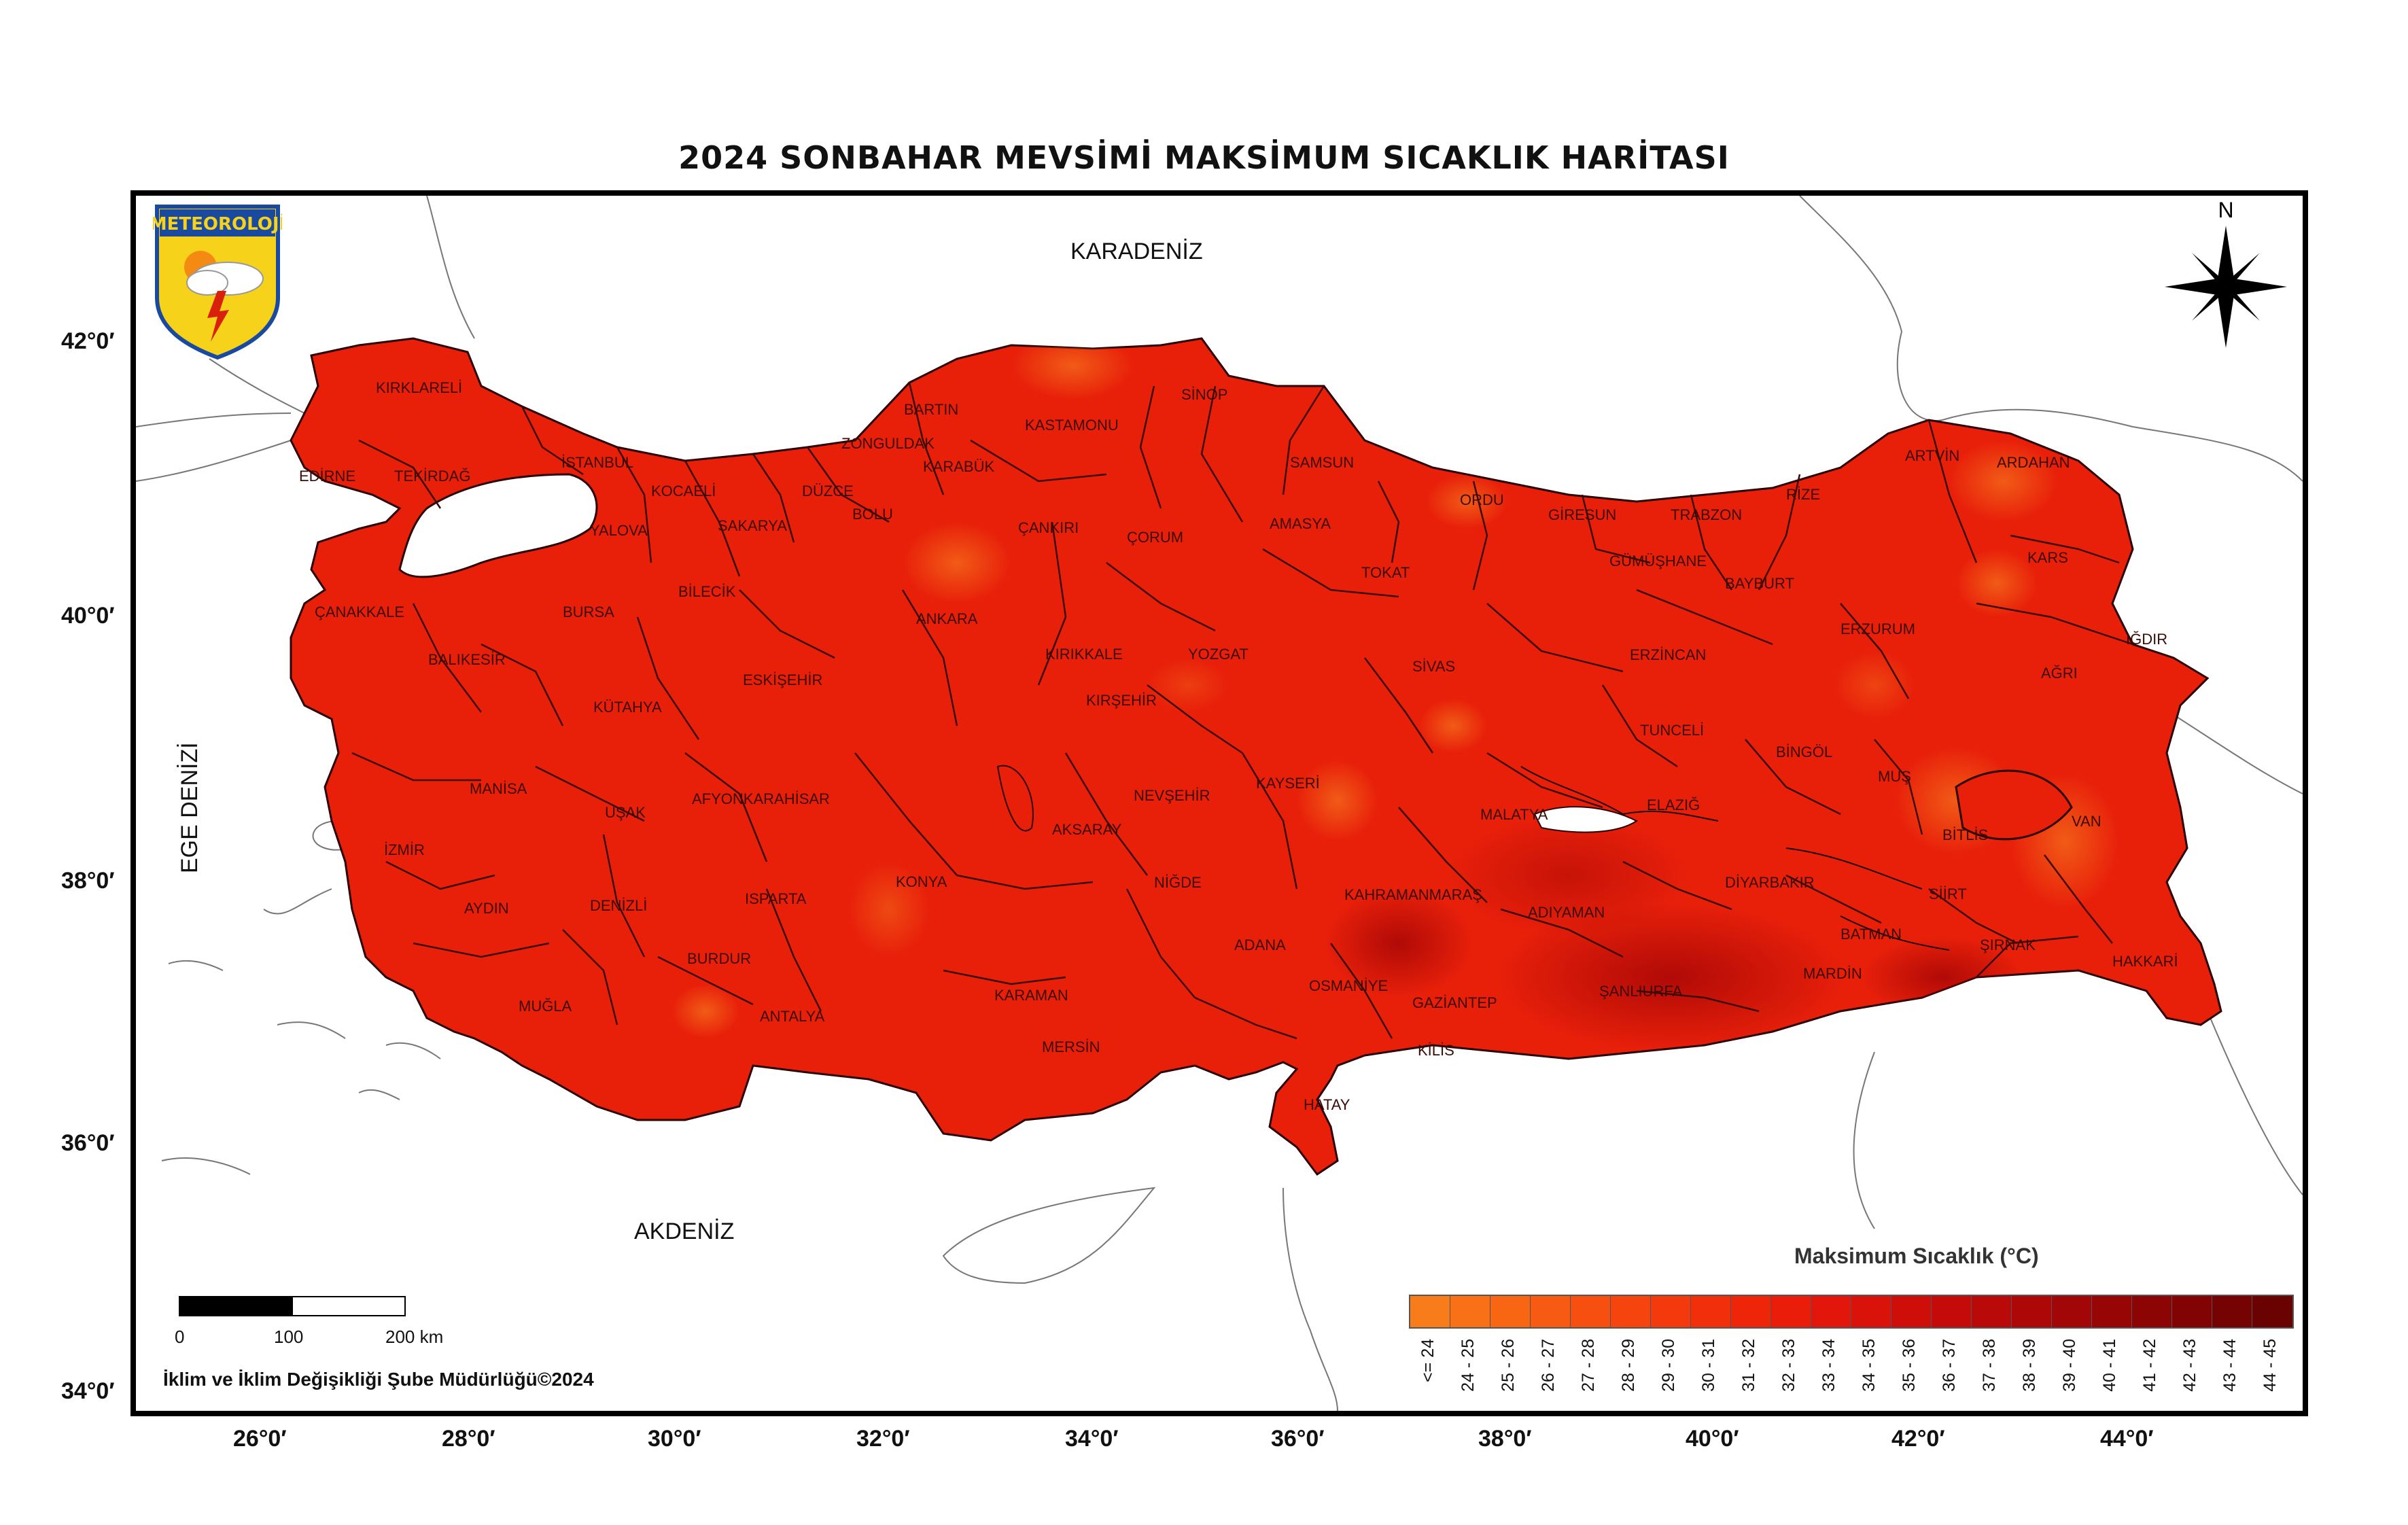 The width and height of the screenshot is (2408, 1525). What do you see at coordinates (2189, 1365) in the screenshot?
I see `legend-label: 42 - 43` at bounding box center [2189, 1365].